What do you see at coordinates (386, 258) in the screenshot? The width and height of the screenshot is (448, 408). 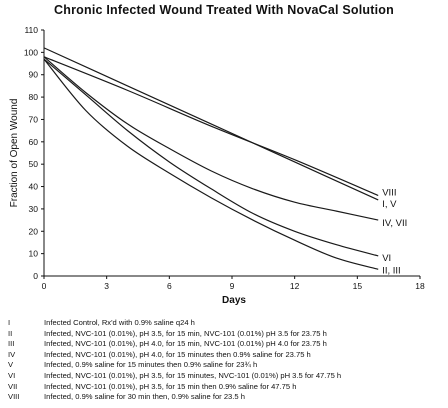 I see `series-end-label: VI` at bounding box center [386, 258].